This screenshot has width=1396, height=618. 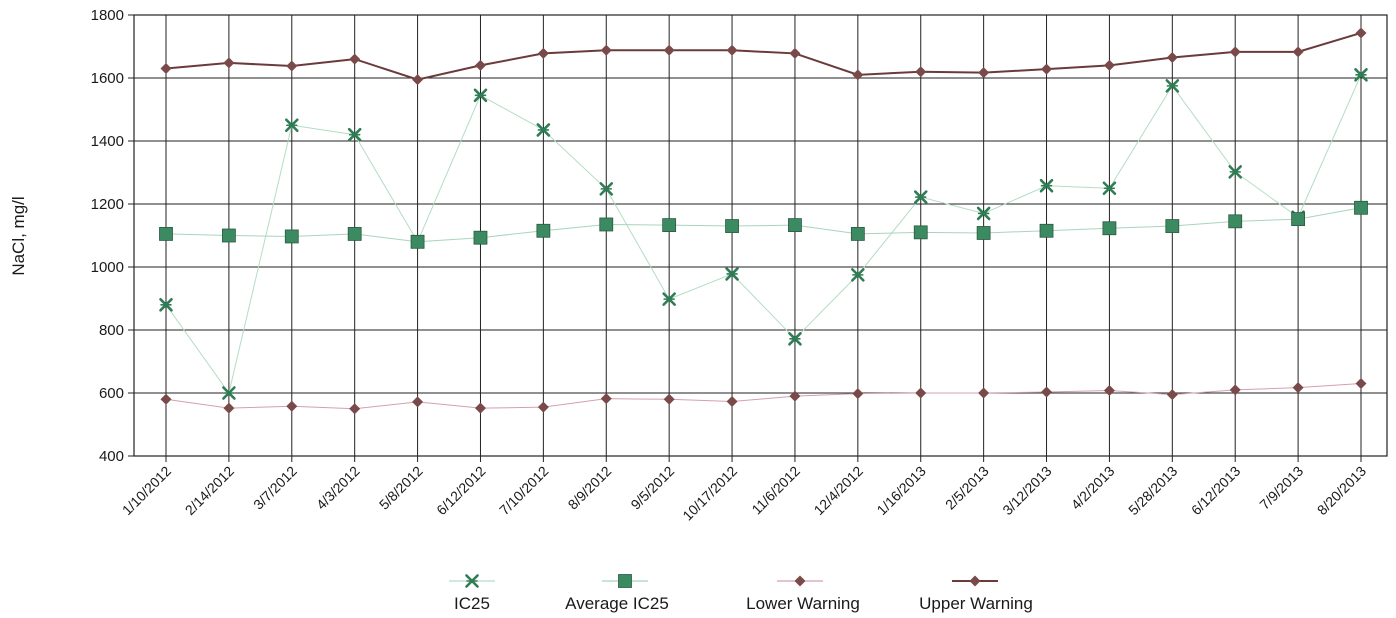 I want to click on legend-item-lower-warning: Lower Warning, so click(x=803, y=594).